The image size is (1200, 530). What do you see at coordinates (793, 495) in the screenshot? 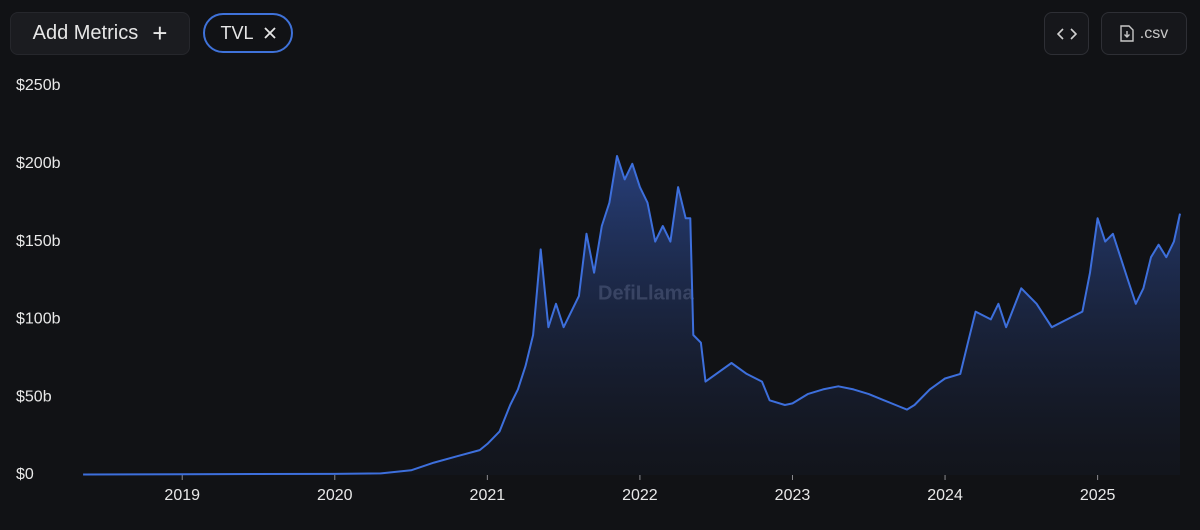
I see `x-tick-label: 2023` at bounding box center [793, 495].